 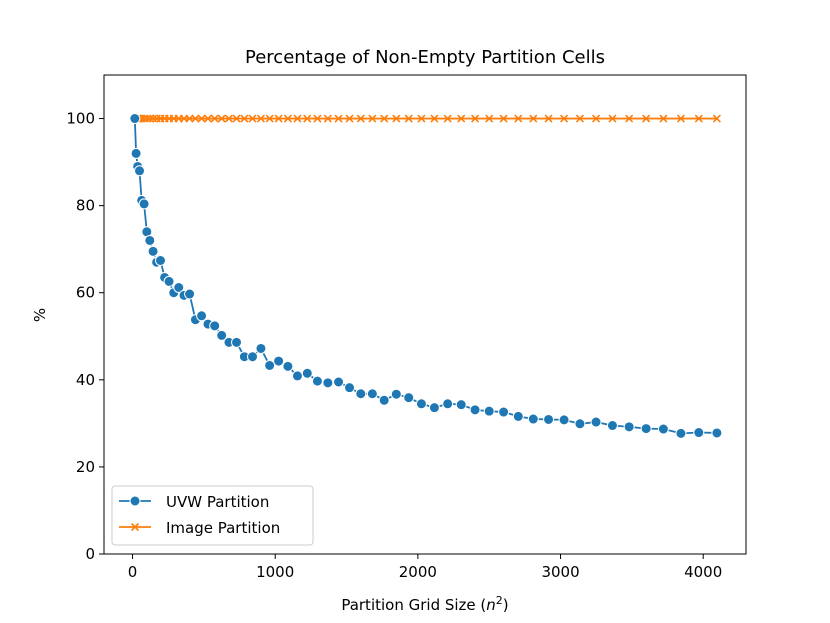 What do you see at coordinates (85, 467) in the screenshot?
I see `y-tick-label: 20` at bounding box center [85, 467].